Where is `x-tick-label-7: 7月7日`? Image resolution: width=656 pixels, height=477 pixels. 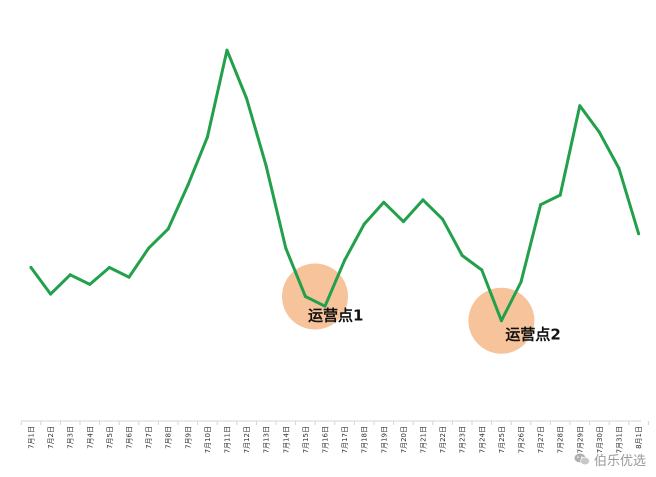
x-tick-label-7: 7月7日 is located at coordinates (149, 437).